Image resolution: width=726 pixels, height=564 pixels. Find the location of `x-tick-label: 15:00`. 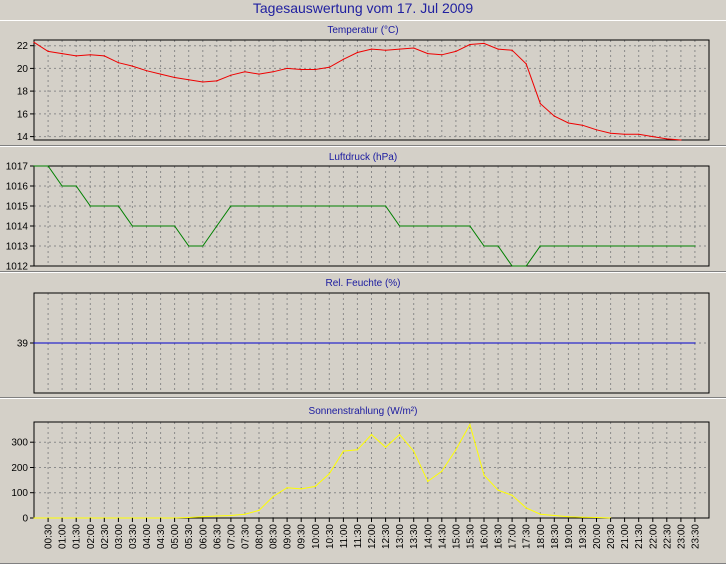

x-tick-label: 15:00 is located at coordinates (456, 536).